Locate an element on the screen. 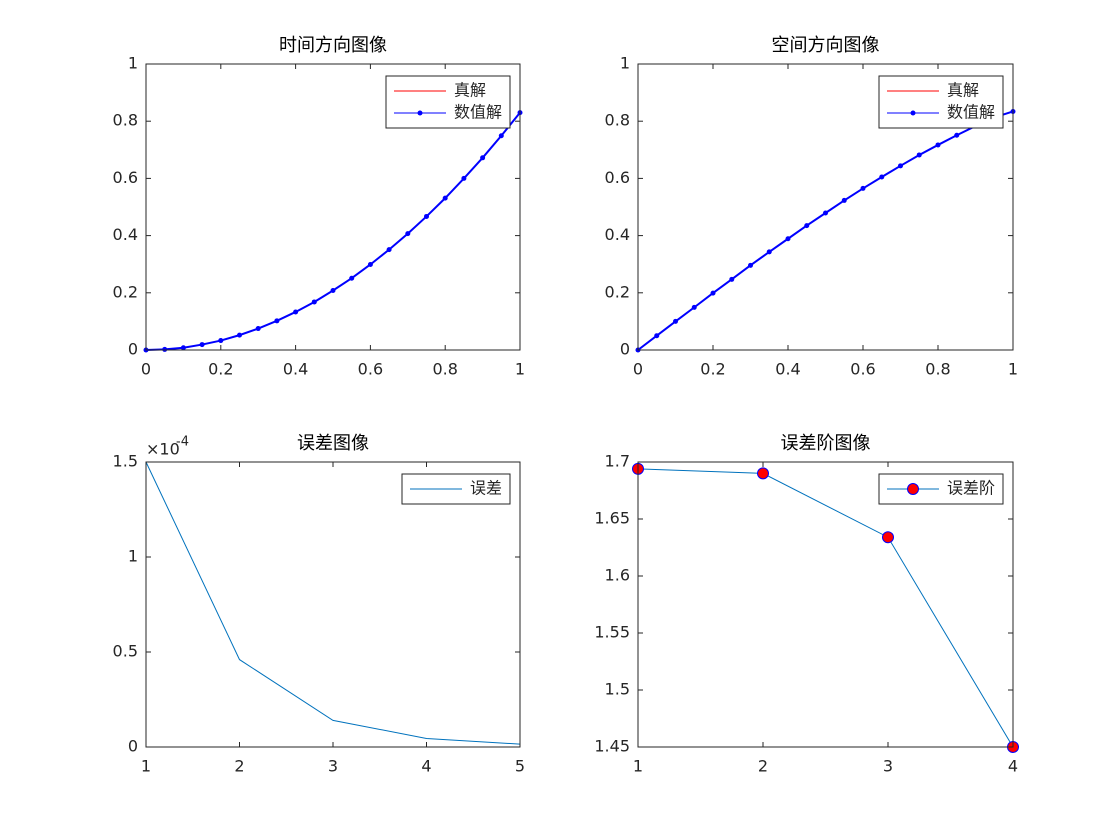 This screenshot has width=1120, height=840. y-tick-label: 0.6 is located at coordinates (125, 177).